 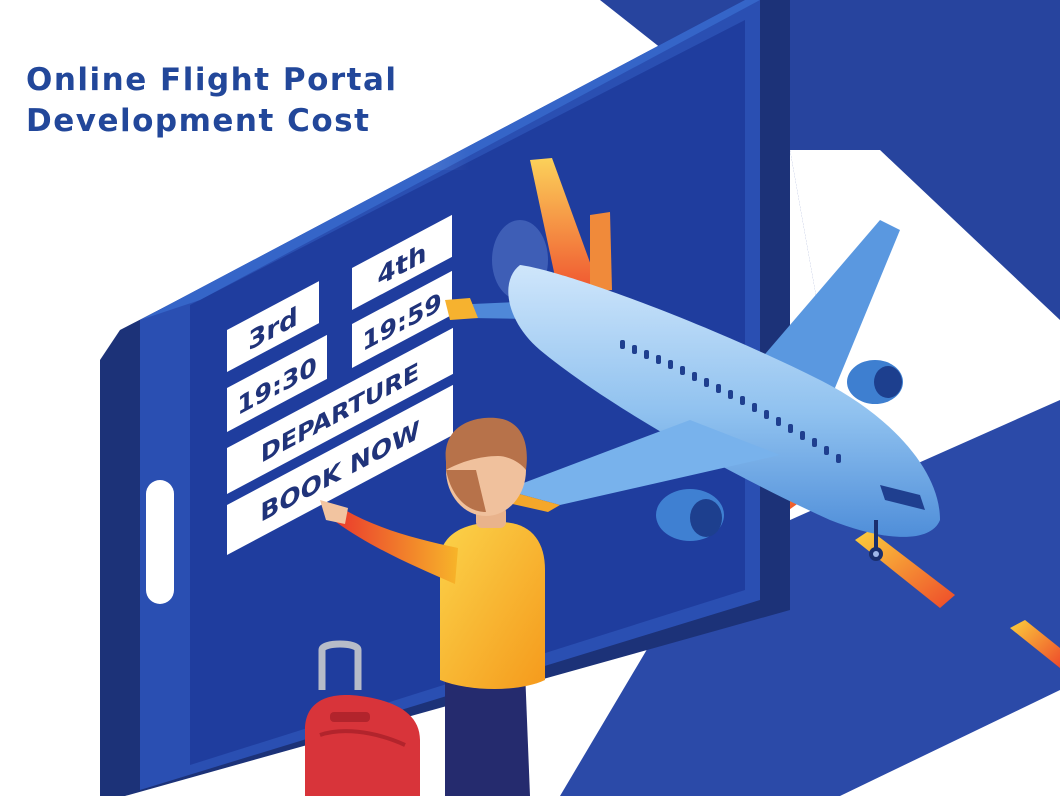 I want to click on suitcase, so click(x=362, y=718).